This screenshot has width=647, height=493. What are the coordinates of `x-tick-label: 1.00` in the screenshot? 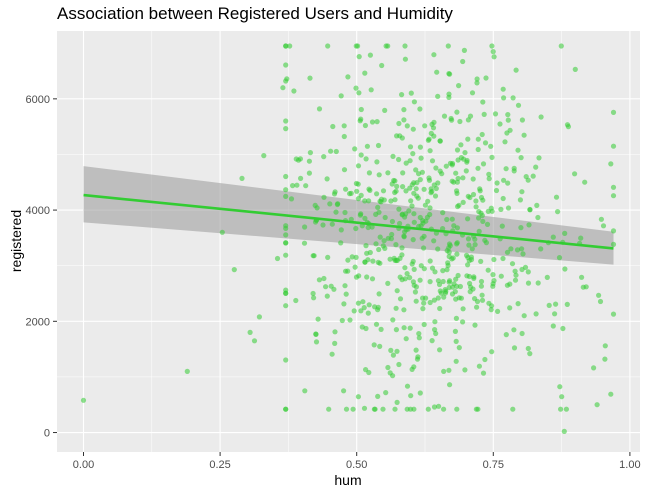 It's located at (629, 465).